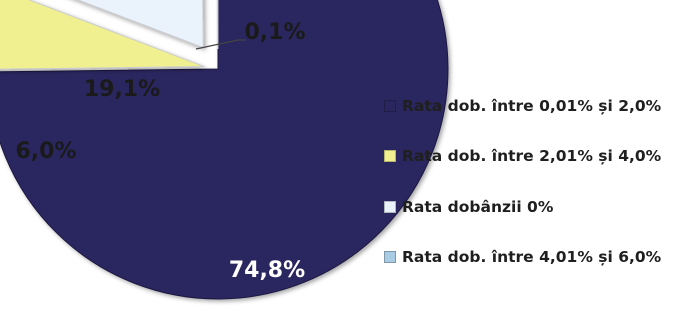  I want to click on legend-item: Rata dob. între 2,01% și 4,0%, so click(532, 156).